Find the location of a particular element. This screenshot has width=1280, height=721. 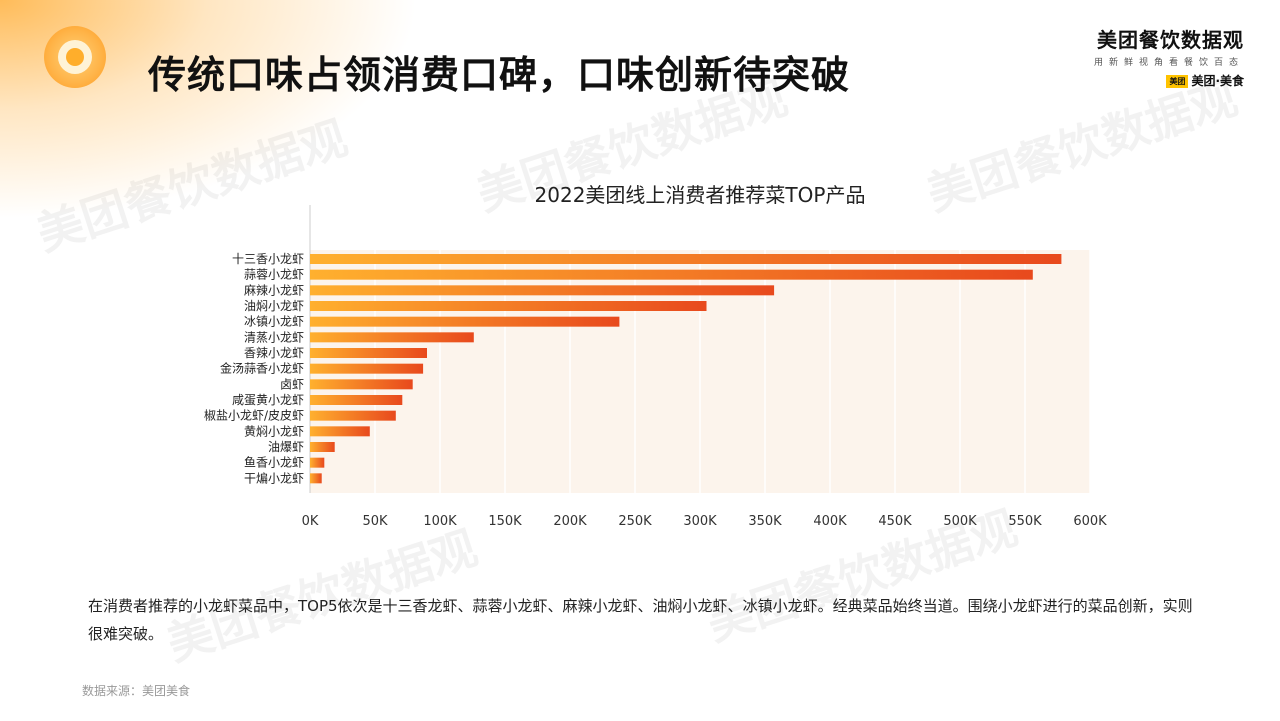

x-tick-label: 100K is located at coordinates (440, 521).